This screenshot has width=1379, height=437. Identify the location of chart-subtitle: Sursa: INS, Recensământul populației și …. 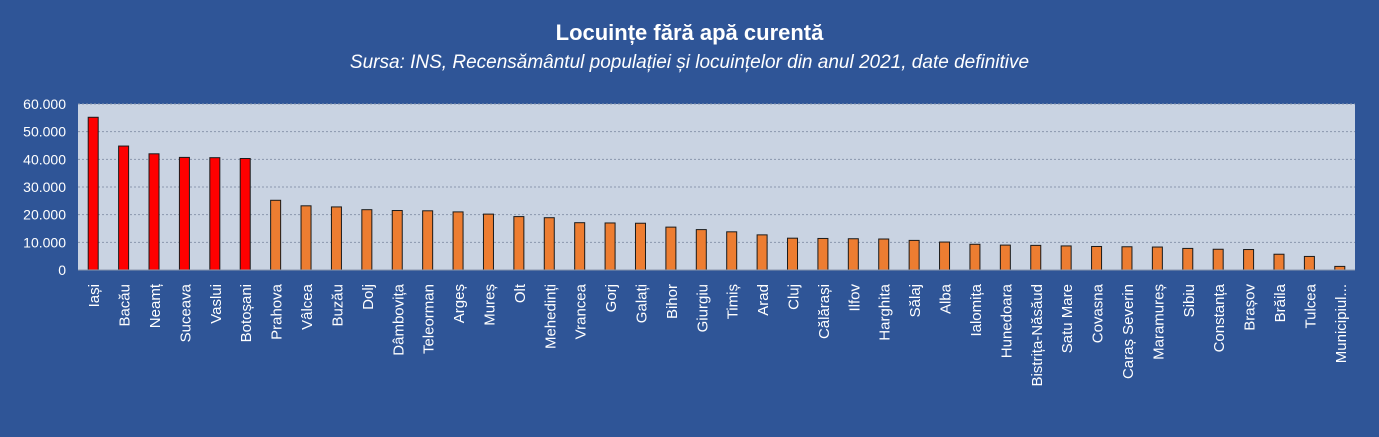
(689, 62).